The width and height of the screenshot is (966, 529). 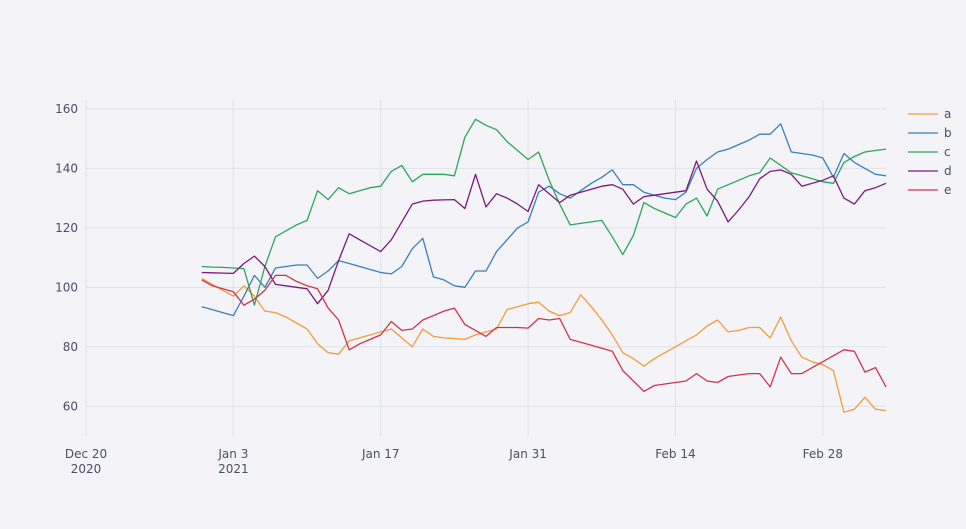 I want to click on y-tick-label: 60, so click(x=70, y=406).